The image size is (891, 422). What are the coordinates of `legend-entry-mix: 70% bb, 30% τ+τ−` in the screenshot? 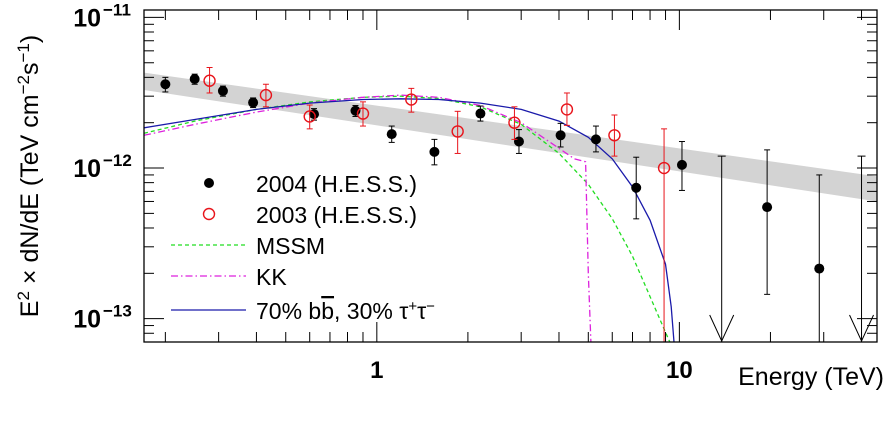 It's located at (303, 311).